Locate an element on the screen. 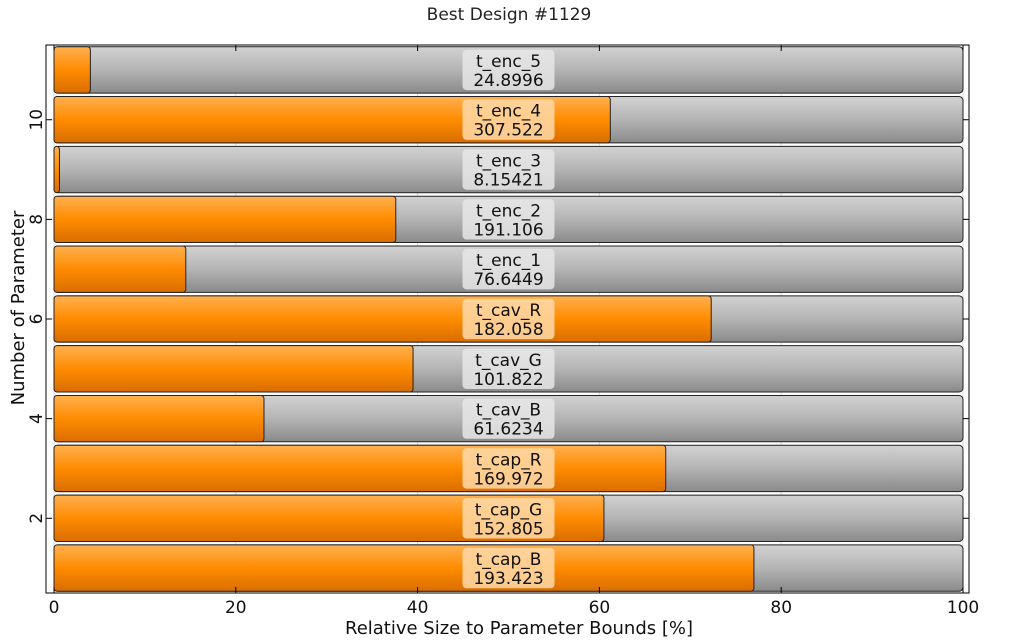  bar-value-label: 152.805 is located at coordinates (508, 529).